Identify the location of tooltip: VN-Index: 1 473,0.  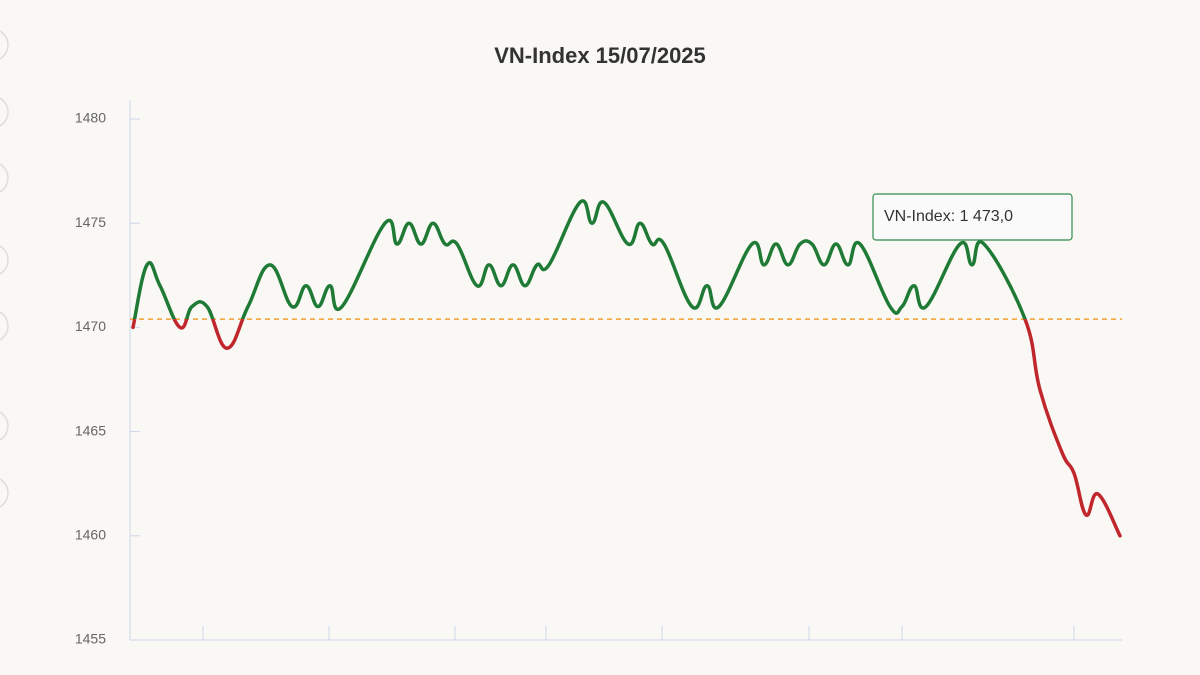
(972, 217).